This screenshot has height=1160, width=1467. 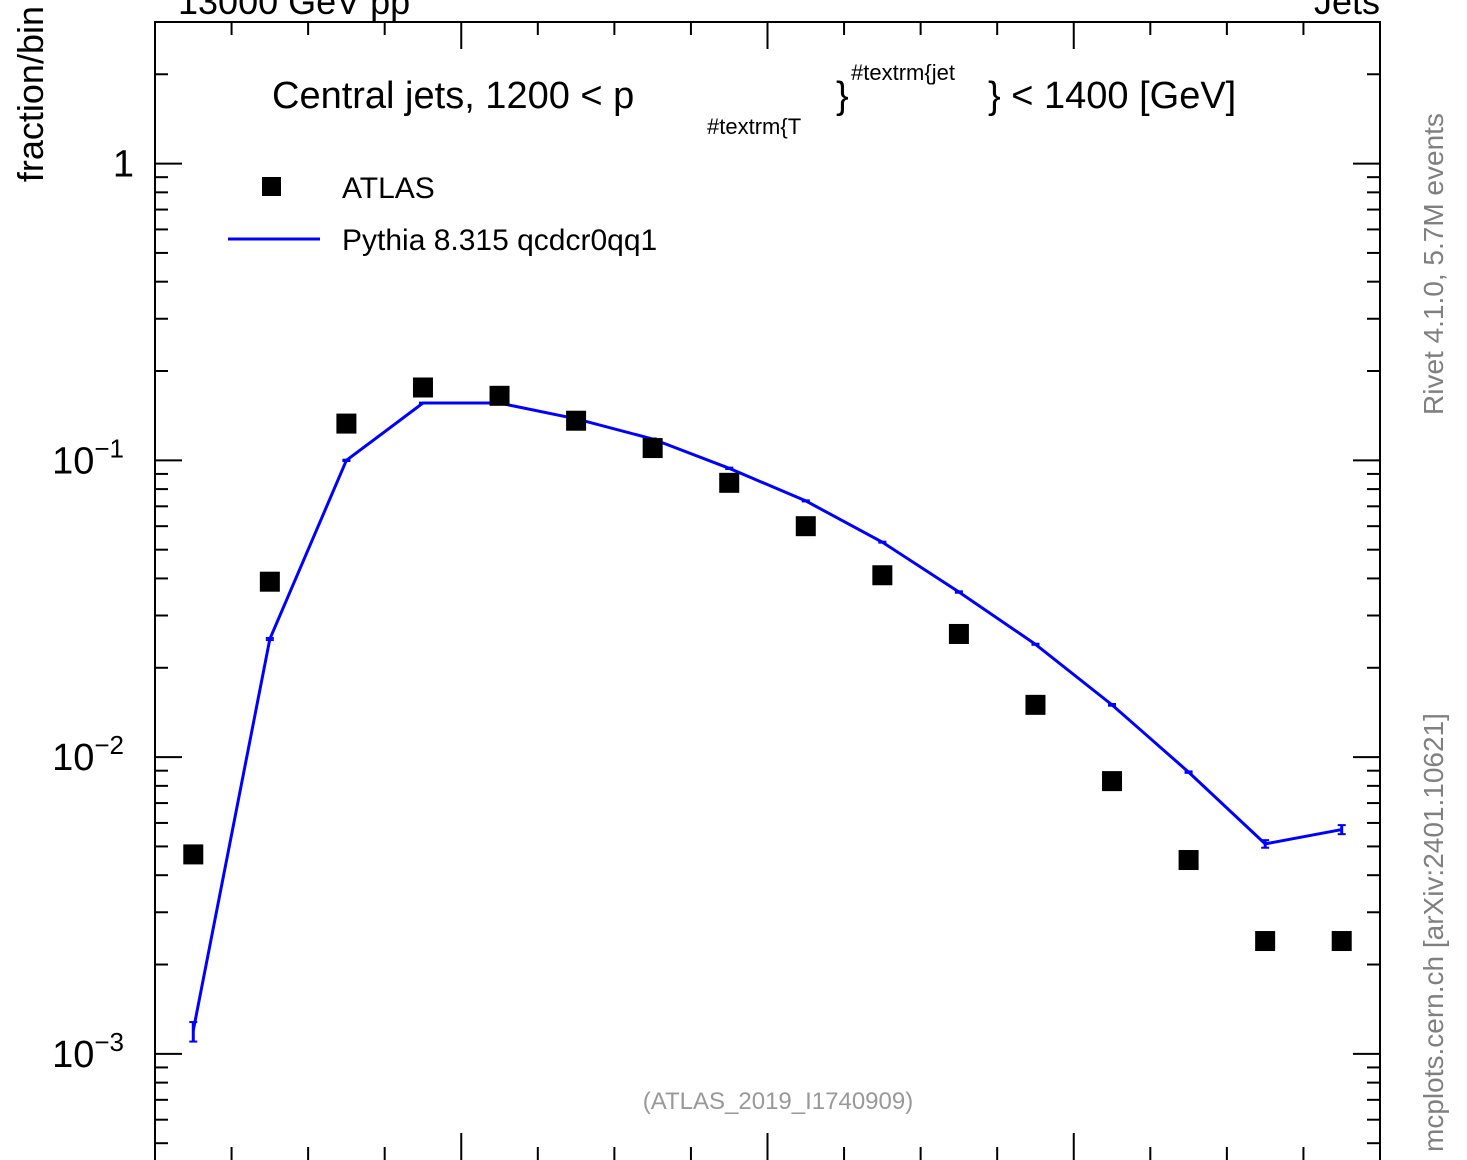 What do you see at coordinates (778, 1101) in the screenshot?
I see `analysis-watermark: (ATLAS_2019_I1740909)` at bounding box center [778, 1101].